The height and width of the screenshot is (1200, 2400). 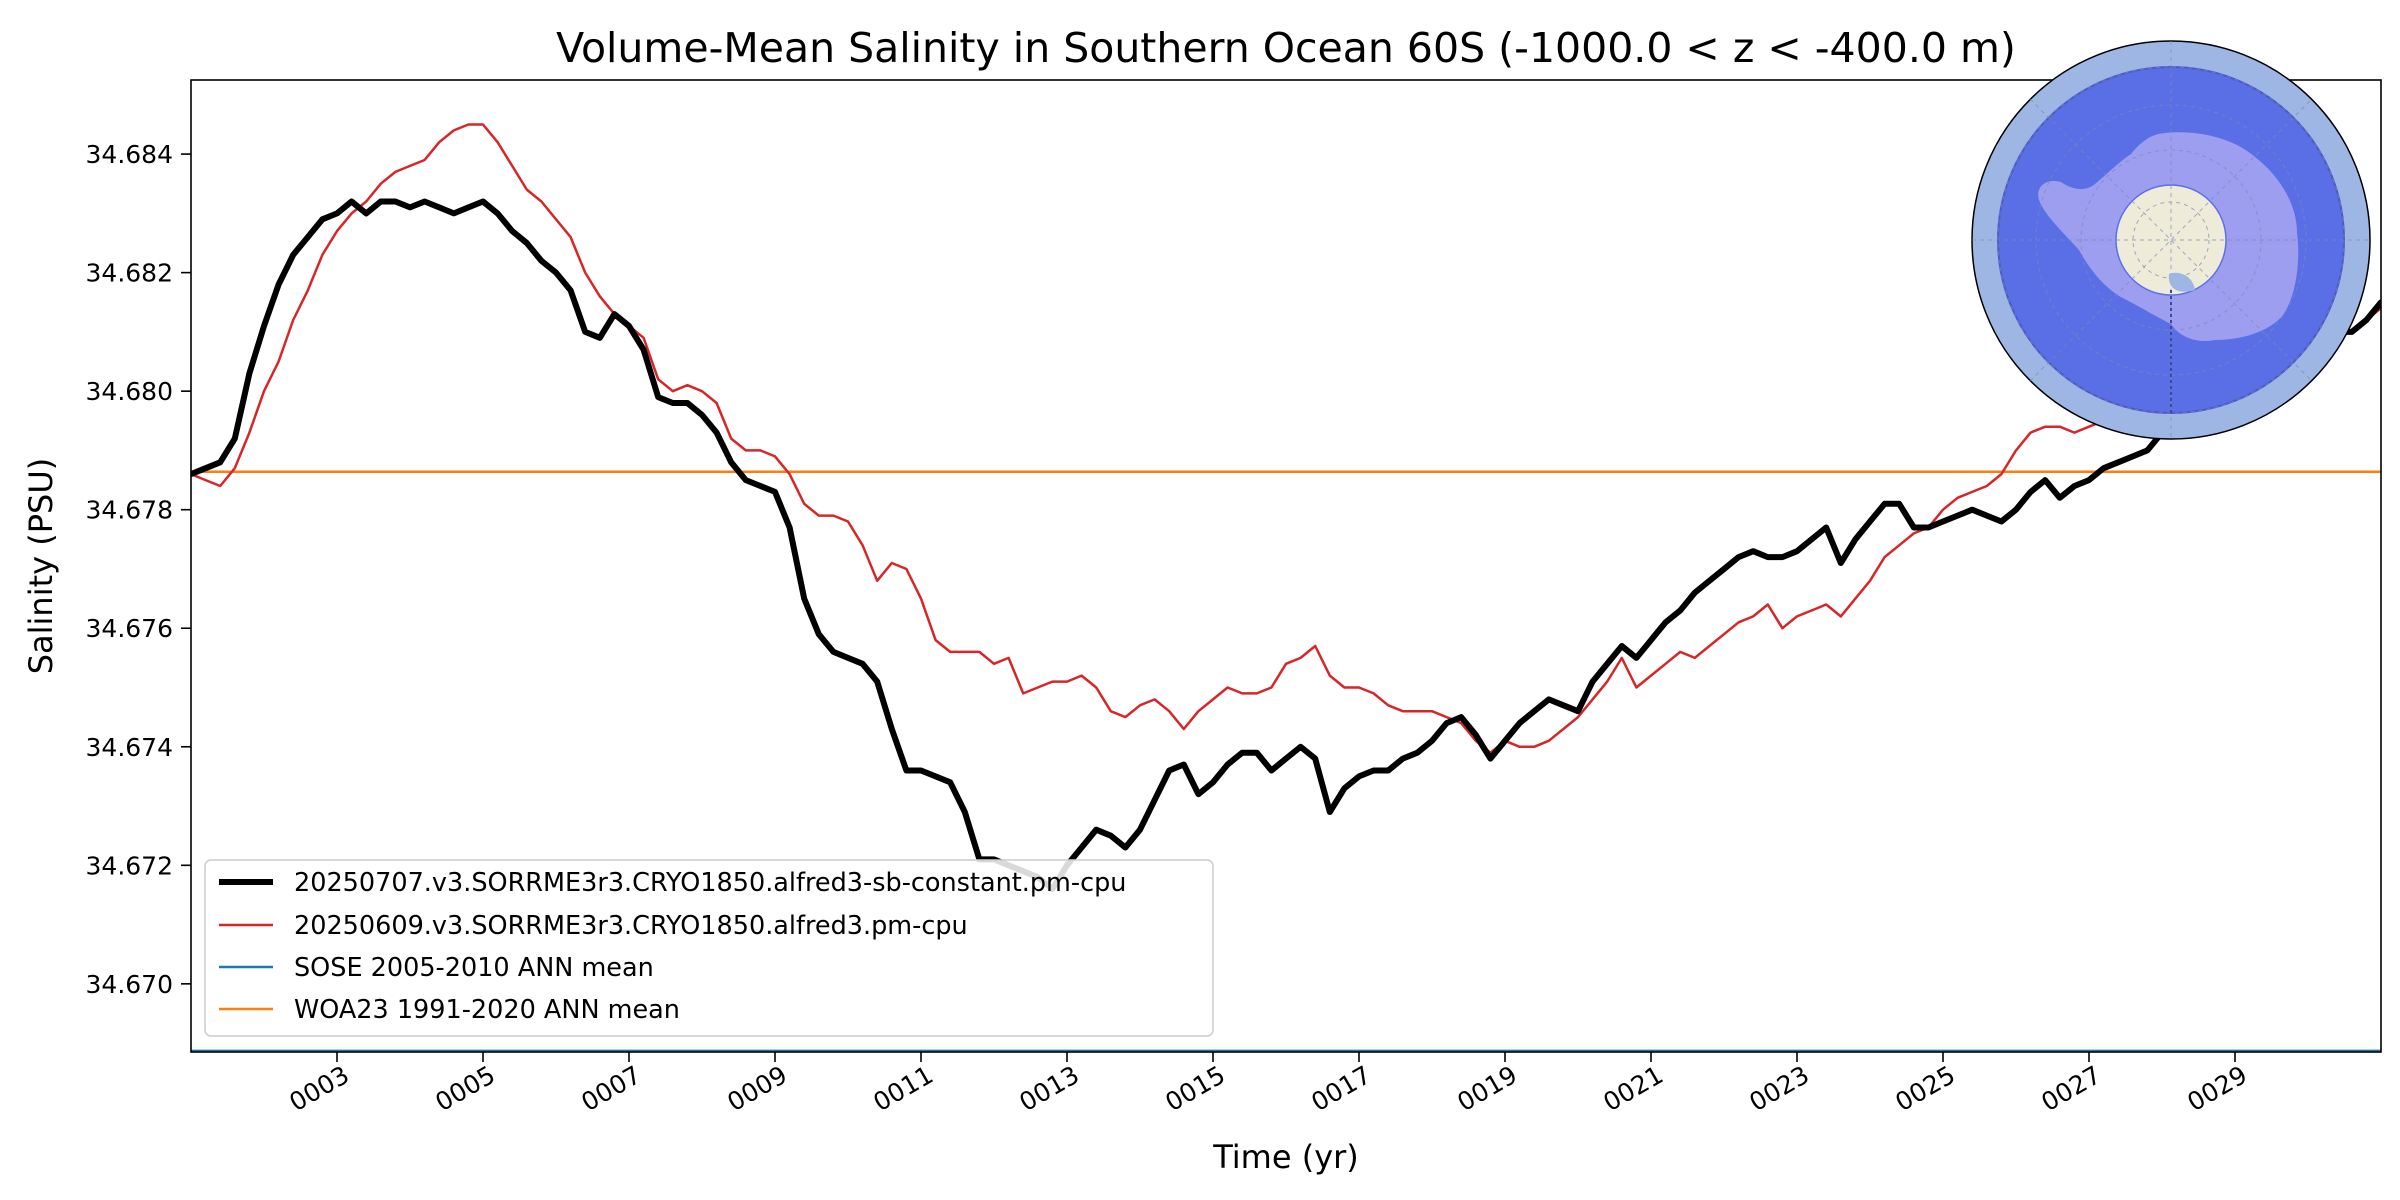 I want to click on antarctica-polar-map-icon, so click(x=2171, y=240).